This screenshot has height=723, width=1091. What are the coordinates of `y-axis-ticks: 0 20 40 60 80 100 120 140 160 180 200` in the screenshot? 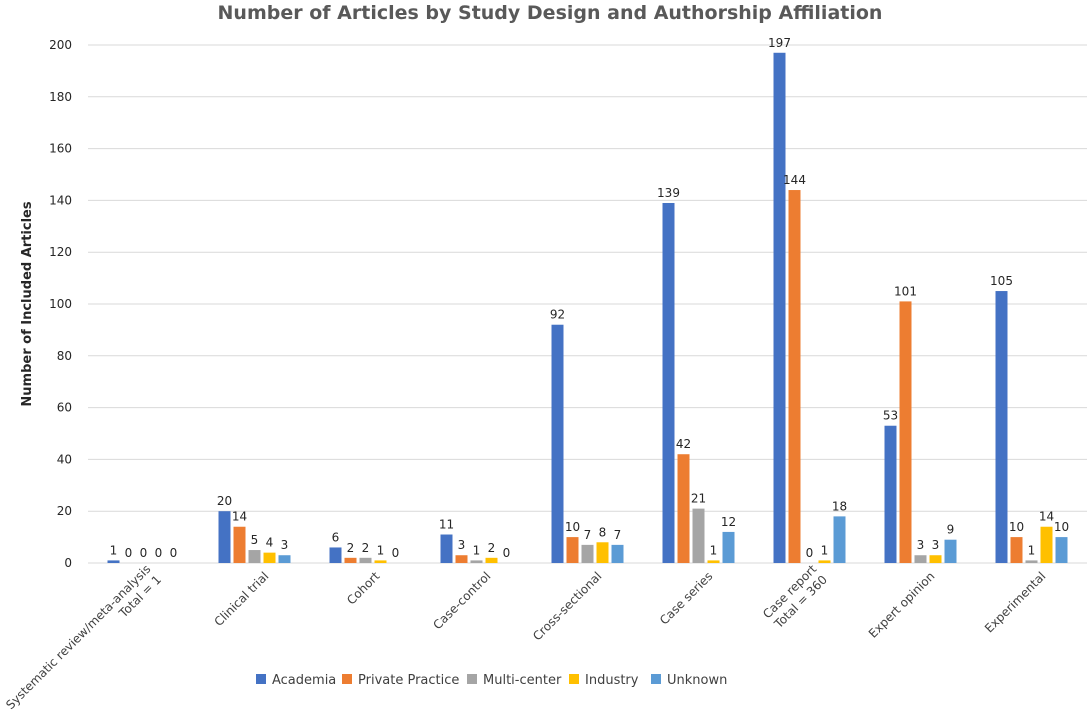 It's located at (60, 304).